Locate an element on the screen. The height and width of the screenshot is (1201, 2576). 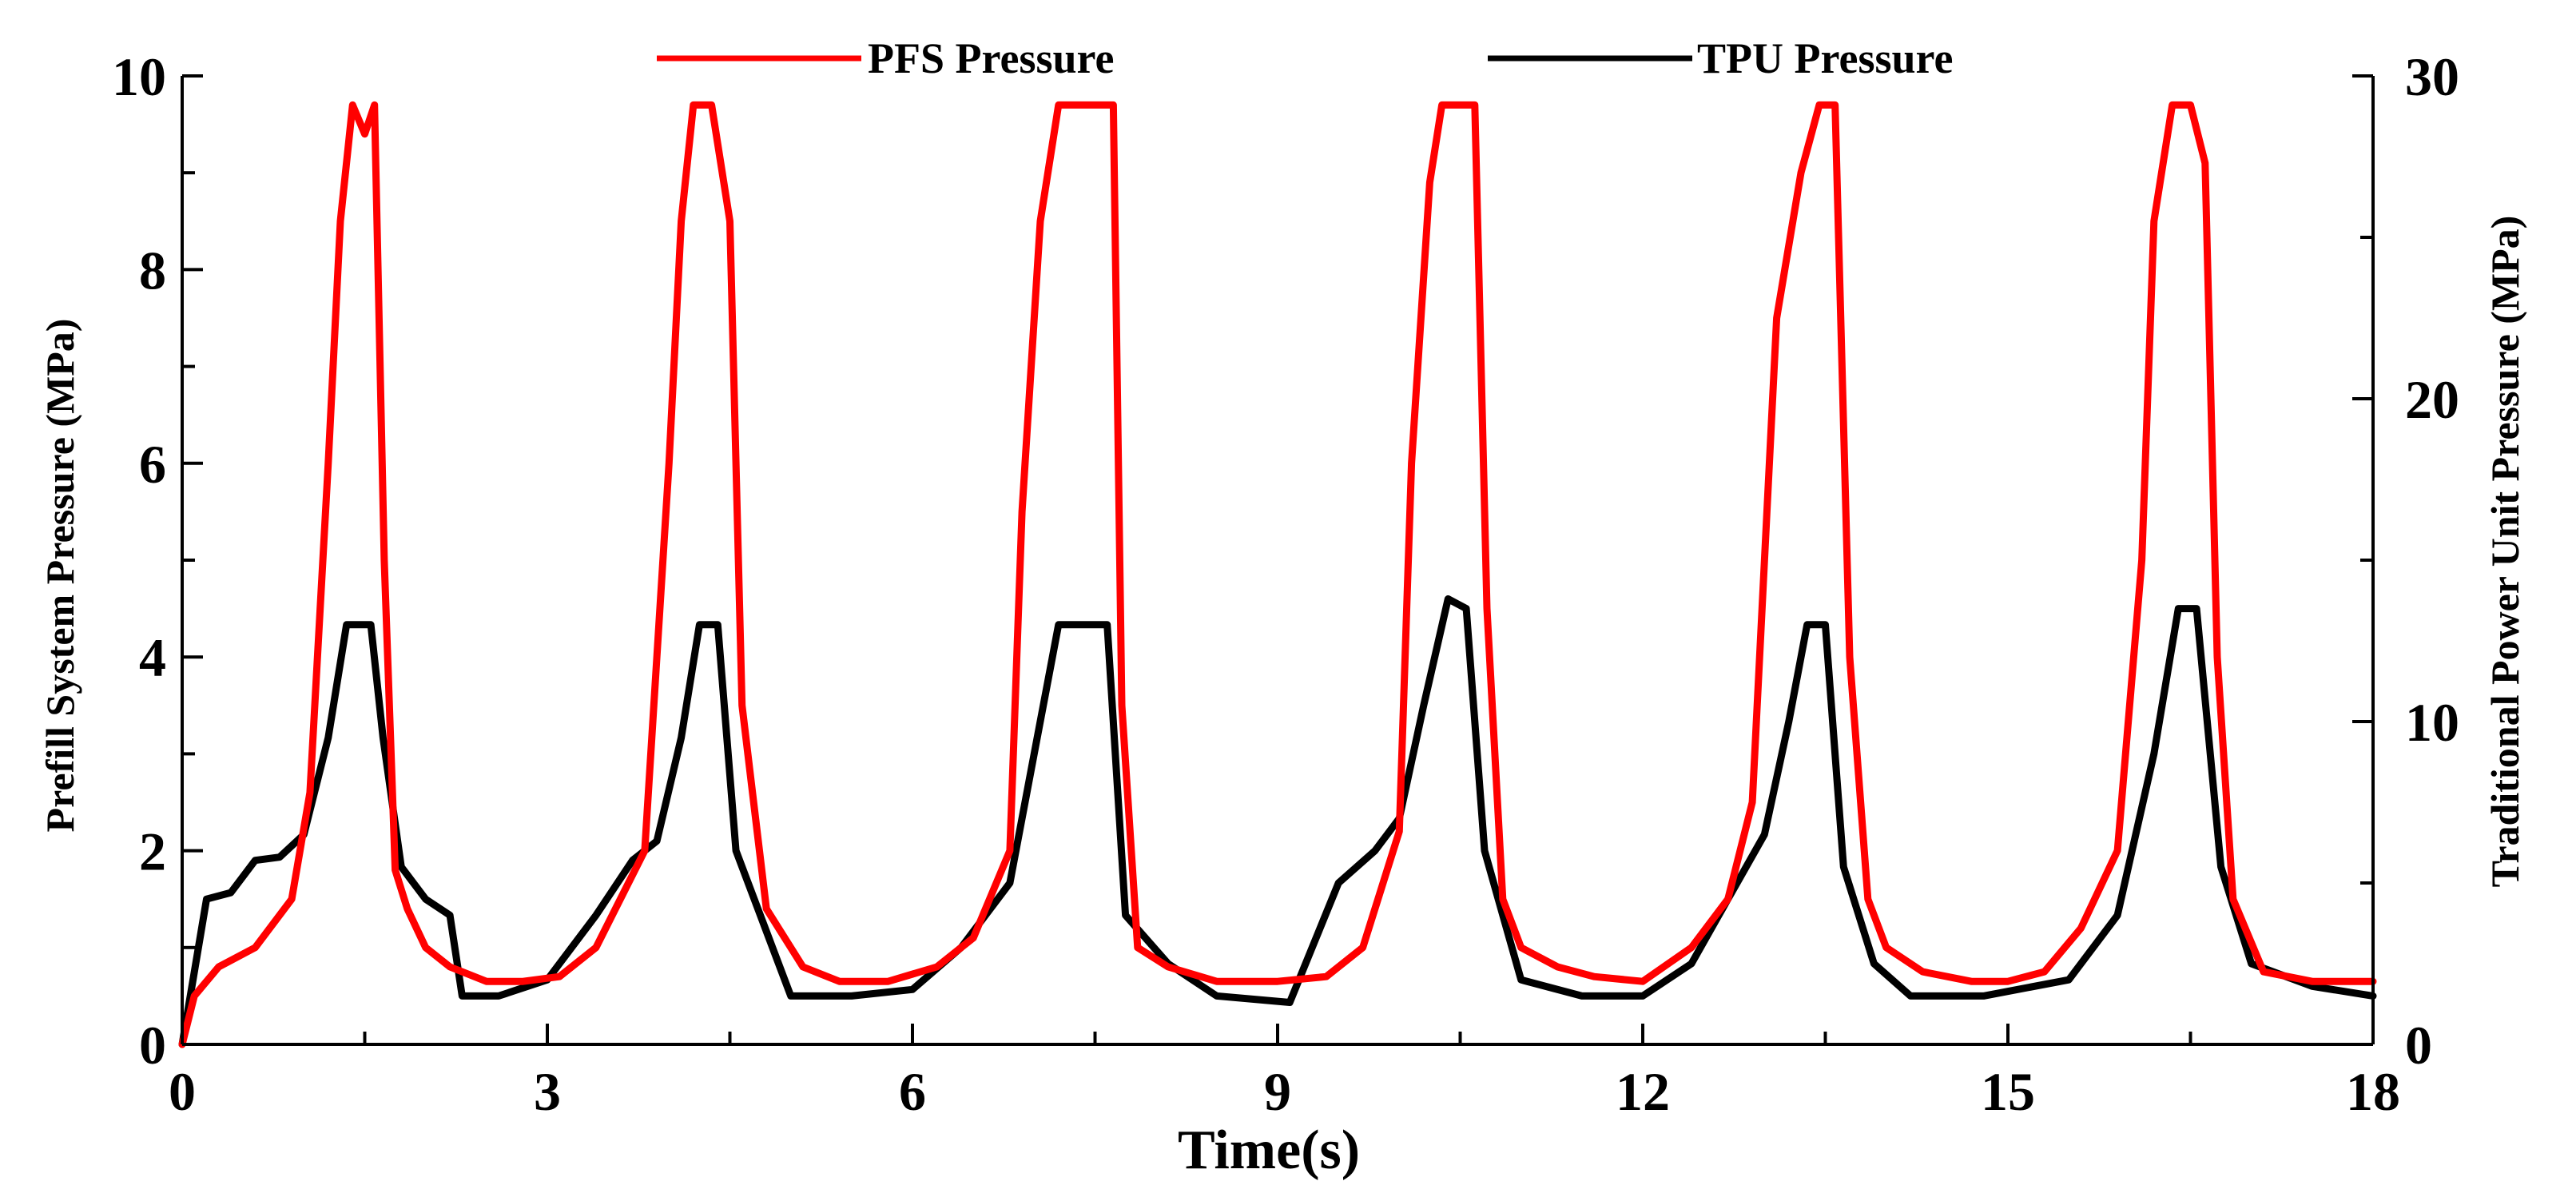
x-tick-label: 18 is located at coordinates (2373, 1091).